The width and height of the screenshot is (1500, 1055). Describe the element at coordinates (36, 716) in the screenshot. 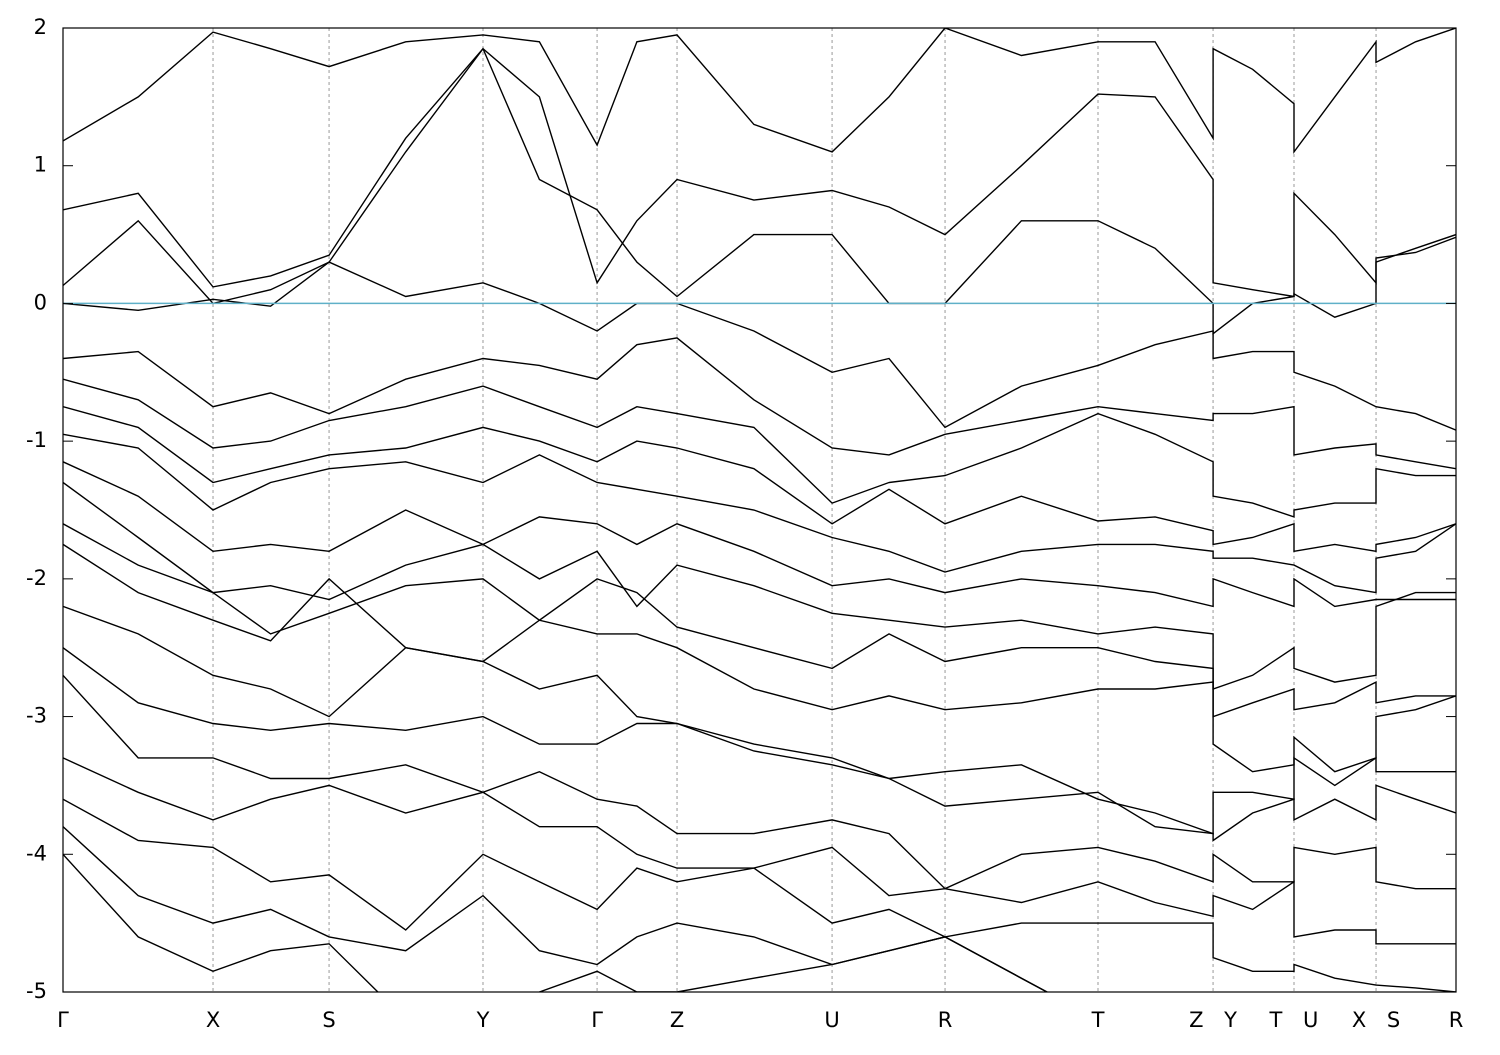

I see `y-tick-label: -3` at that location.